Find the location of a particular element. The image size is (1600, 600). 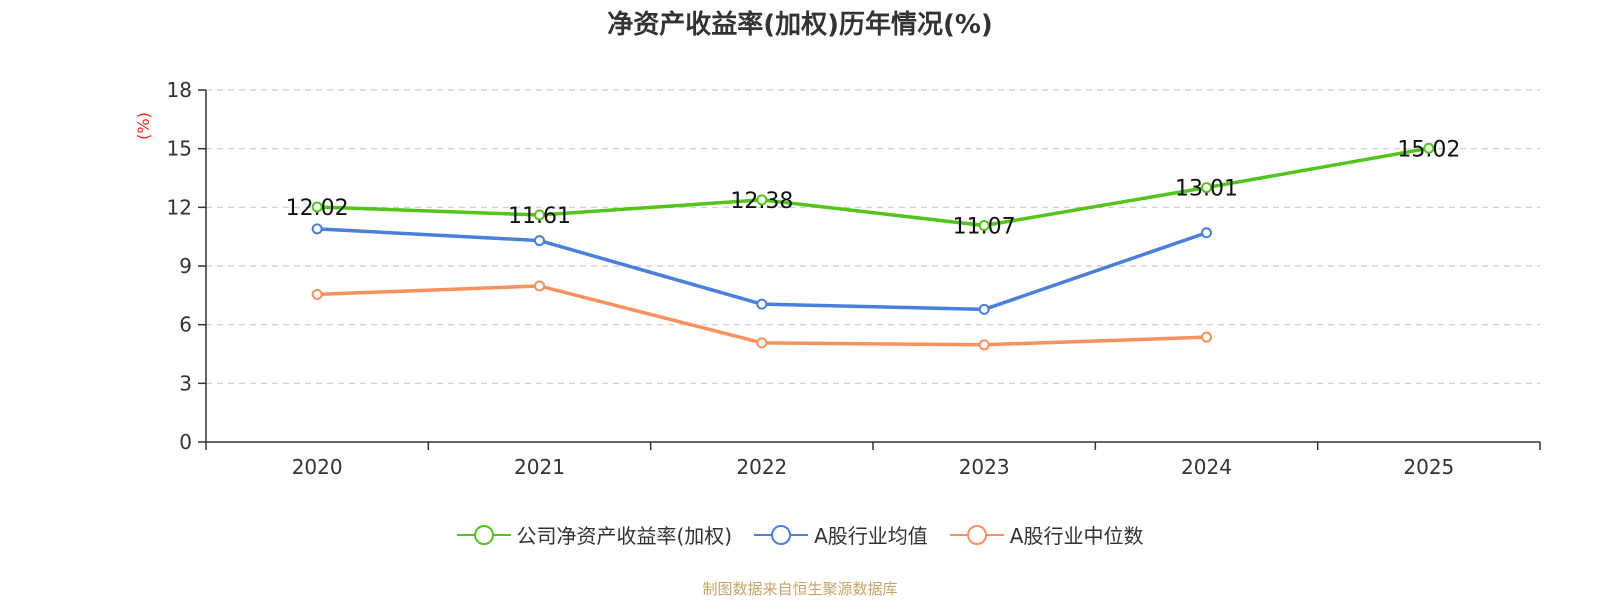

data-label: 11.61 is located at coordinates (539, 216).